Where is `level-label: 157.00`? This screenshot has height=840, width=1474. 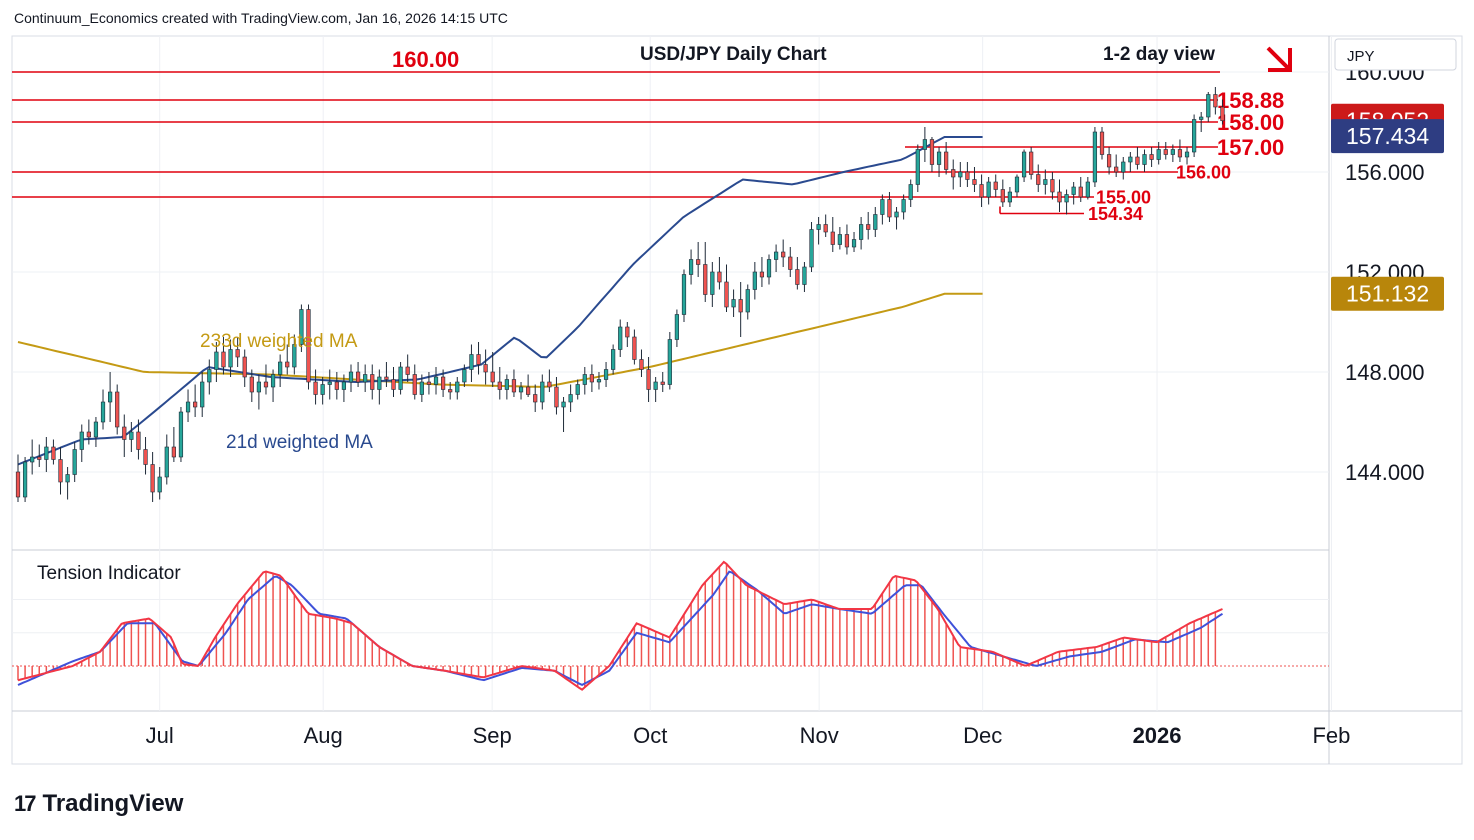 level-label: 157.00 is located at coordinates (1250, 147).